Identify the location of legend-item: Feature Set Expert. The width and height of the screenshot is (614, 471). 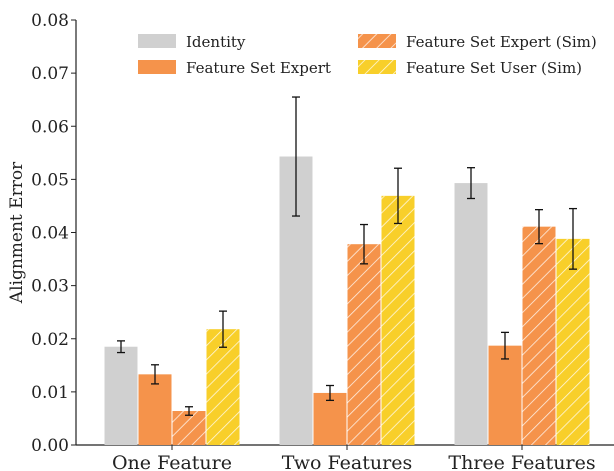
(234, 68).